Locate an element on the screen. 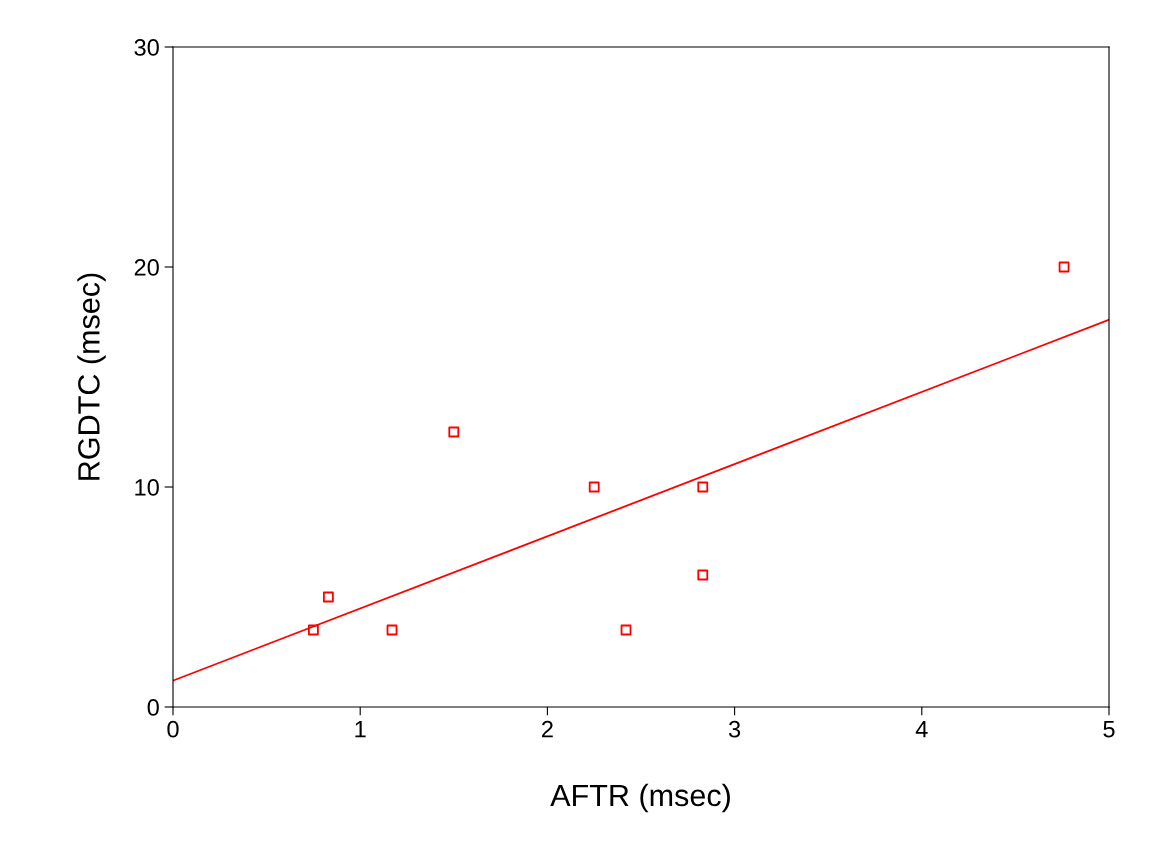 This screenshot has height=841, width=1151. x-tick-label: 2 is located at coordinates (547, 729).